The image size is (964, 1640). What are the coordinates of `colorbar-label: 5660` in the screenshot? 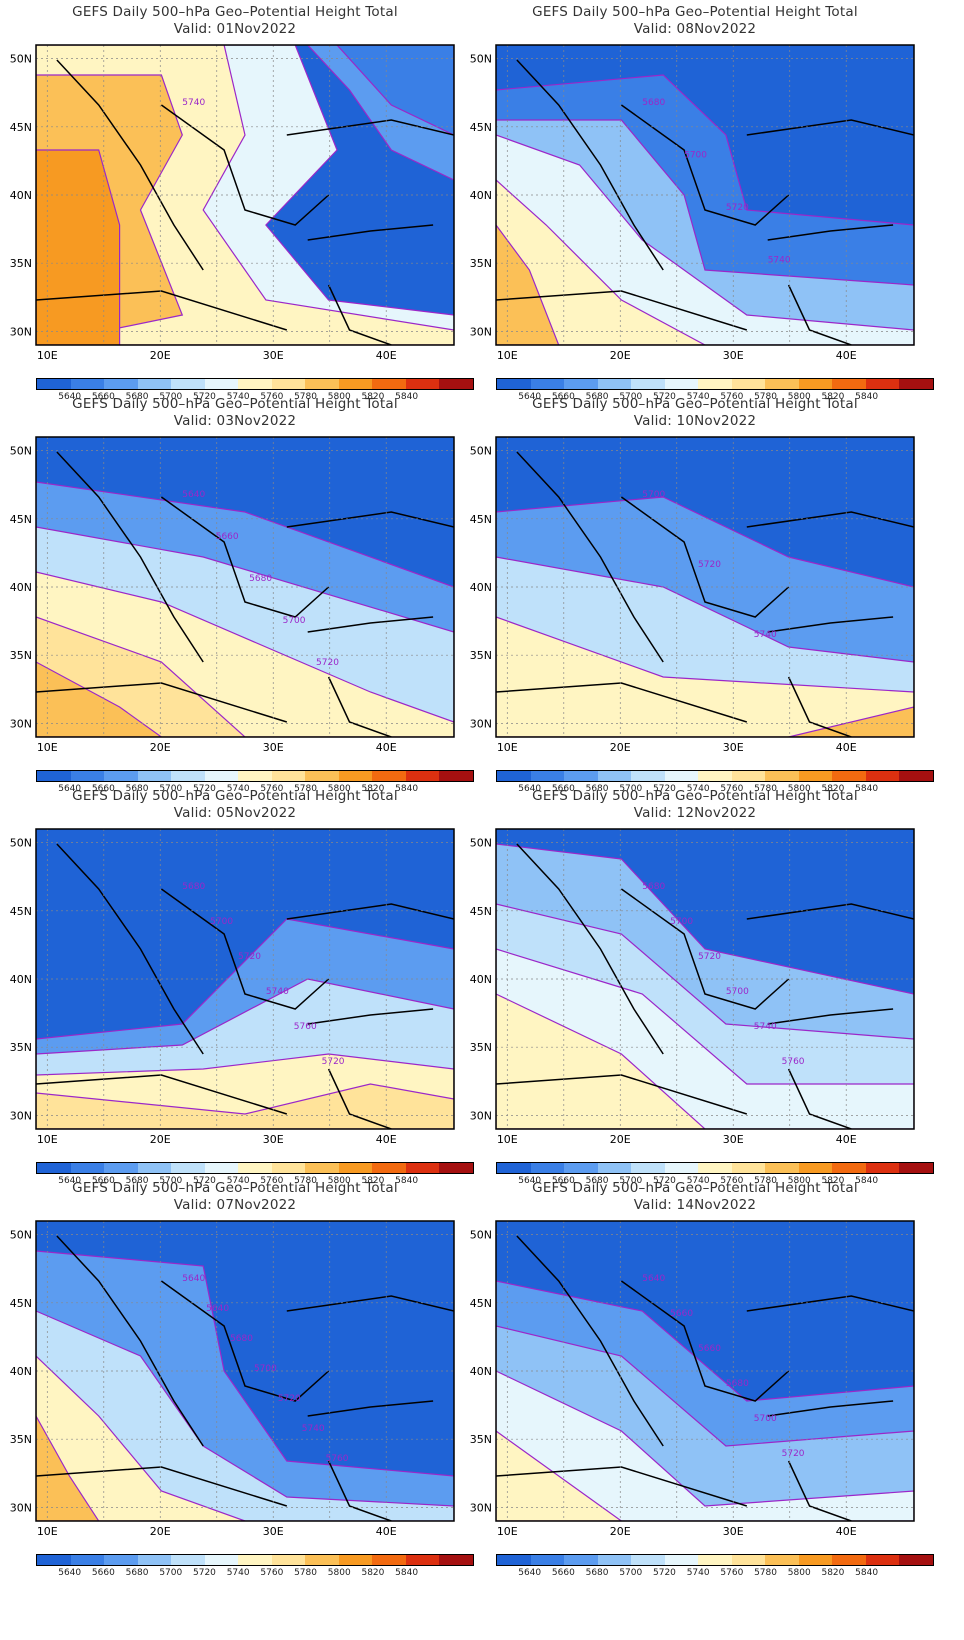 It's located at (103, 789).